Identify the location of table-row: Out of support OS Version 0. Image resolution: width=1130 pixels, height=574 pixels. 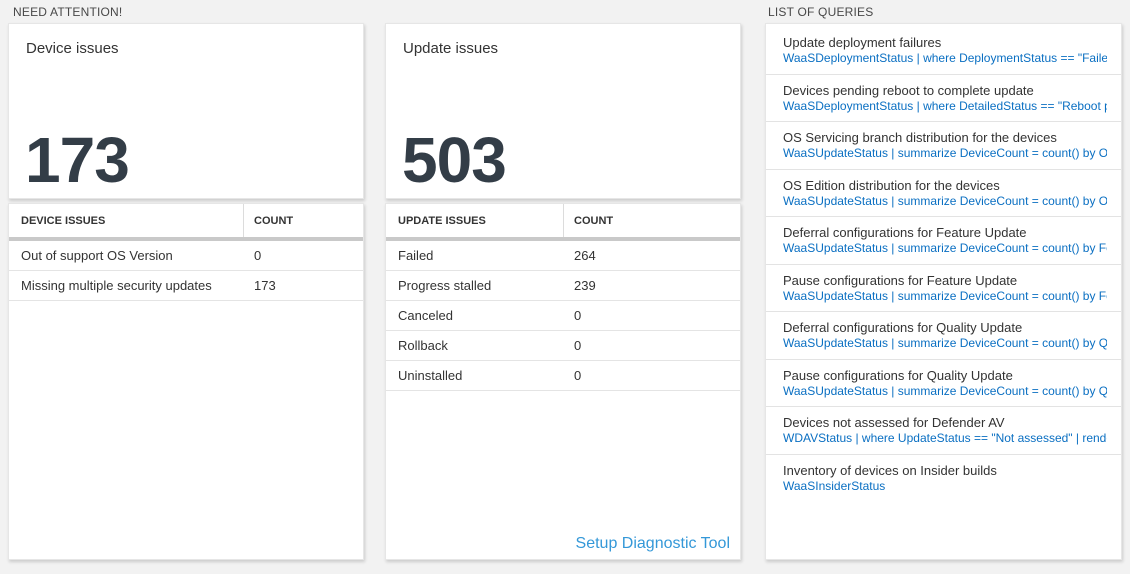
(186, 256).